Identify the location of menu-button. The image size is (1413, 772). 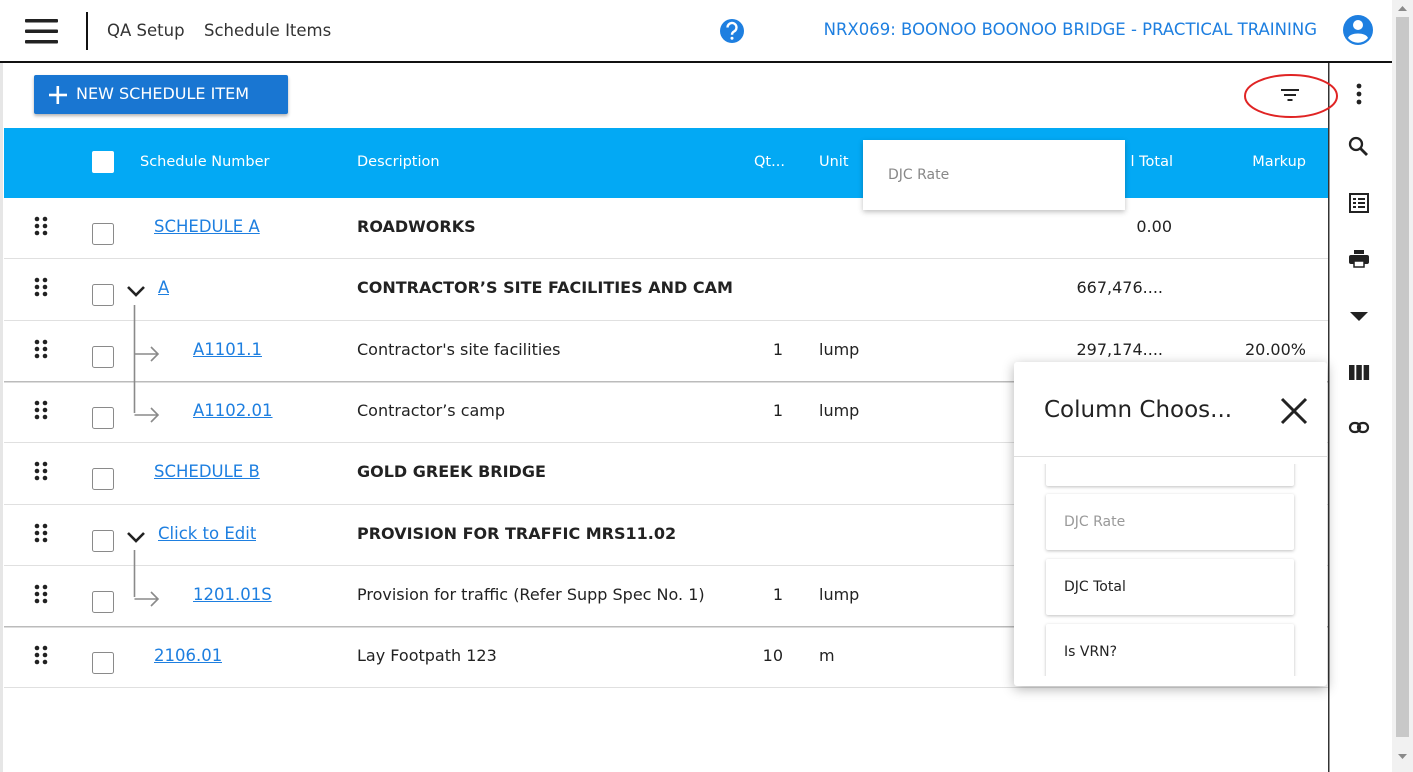
(41, 31).